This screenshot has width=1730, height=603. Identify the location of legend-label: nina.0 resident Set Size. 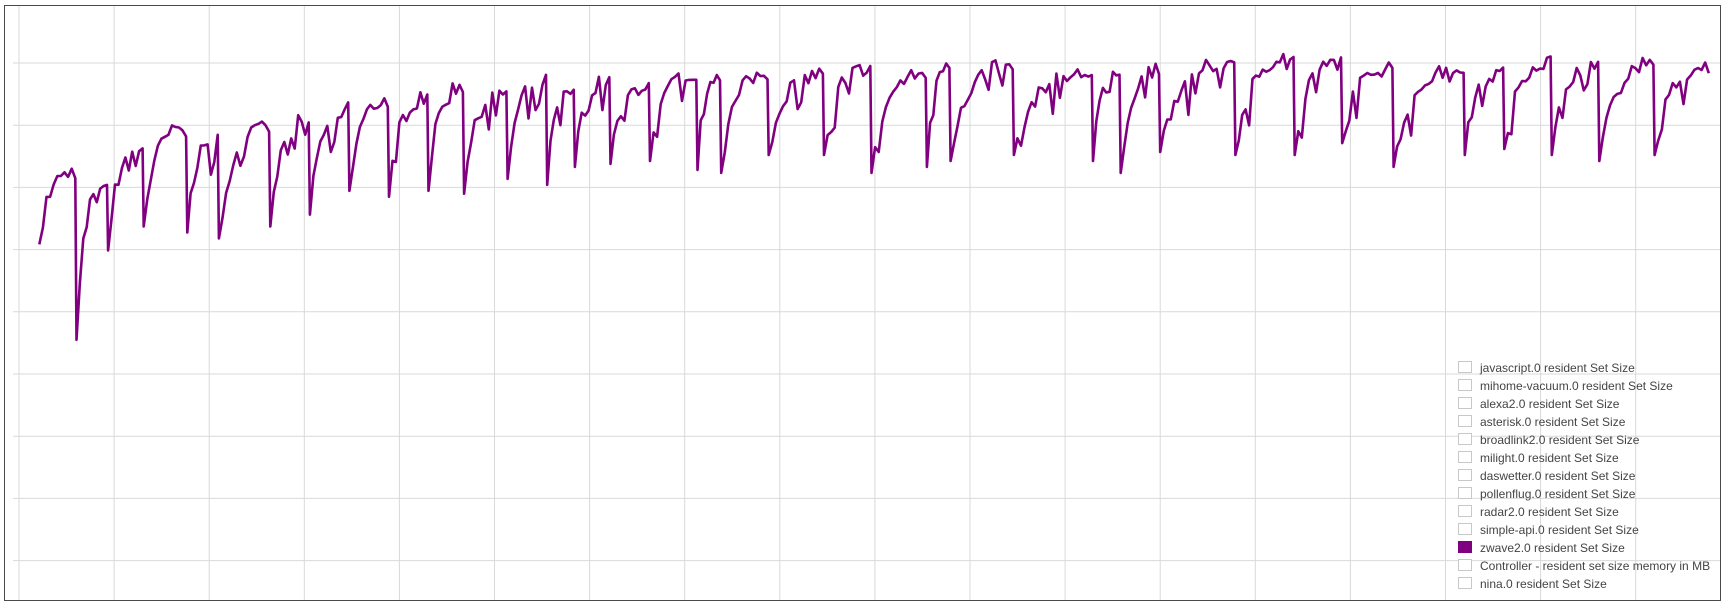
(1543, 584).